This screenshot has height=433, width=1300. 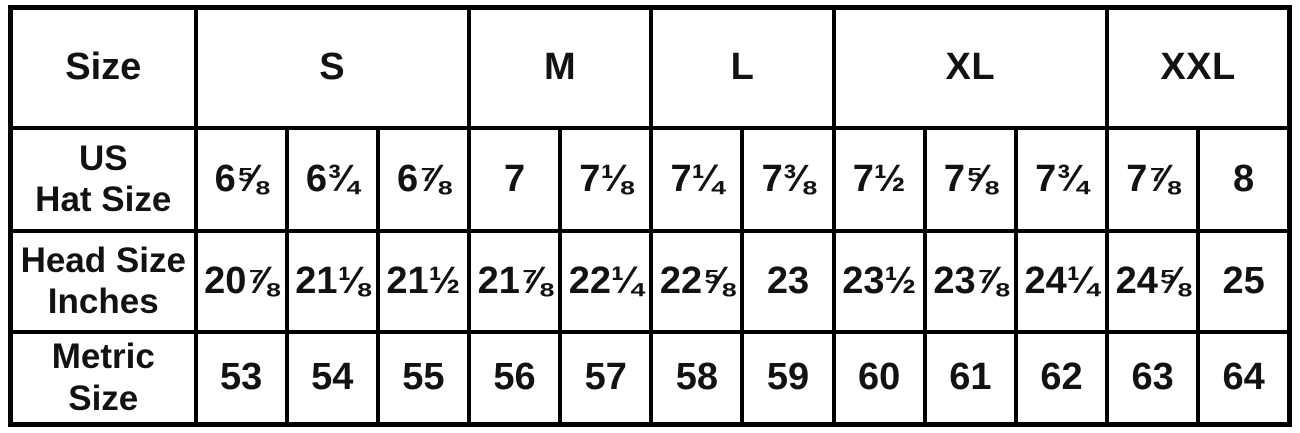 I want to click on row-label-line: Hat Size, so click(x=103, y=199).